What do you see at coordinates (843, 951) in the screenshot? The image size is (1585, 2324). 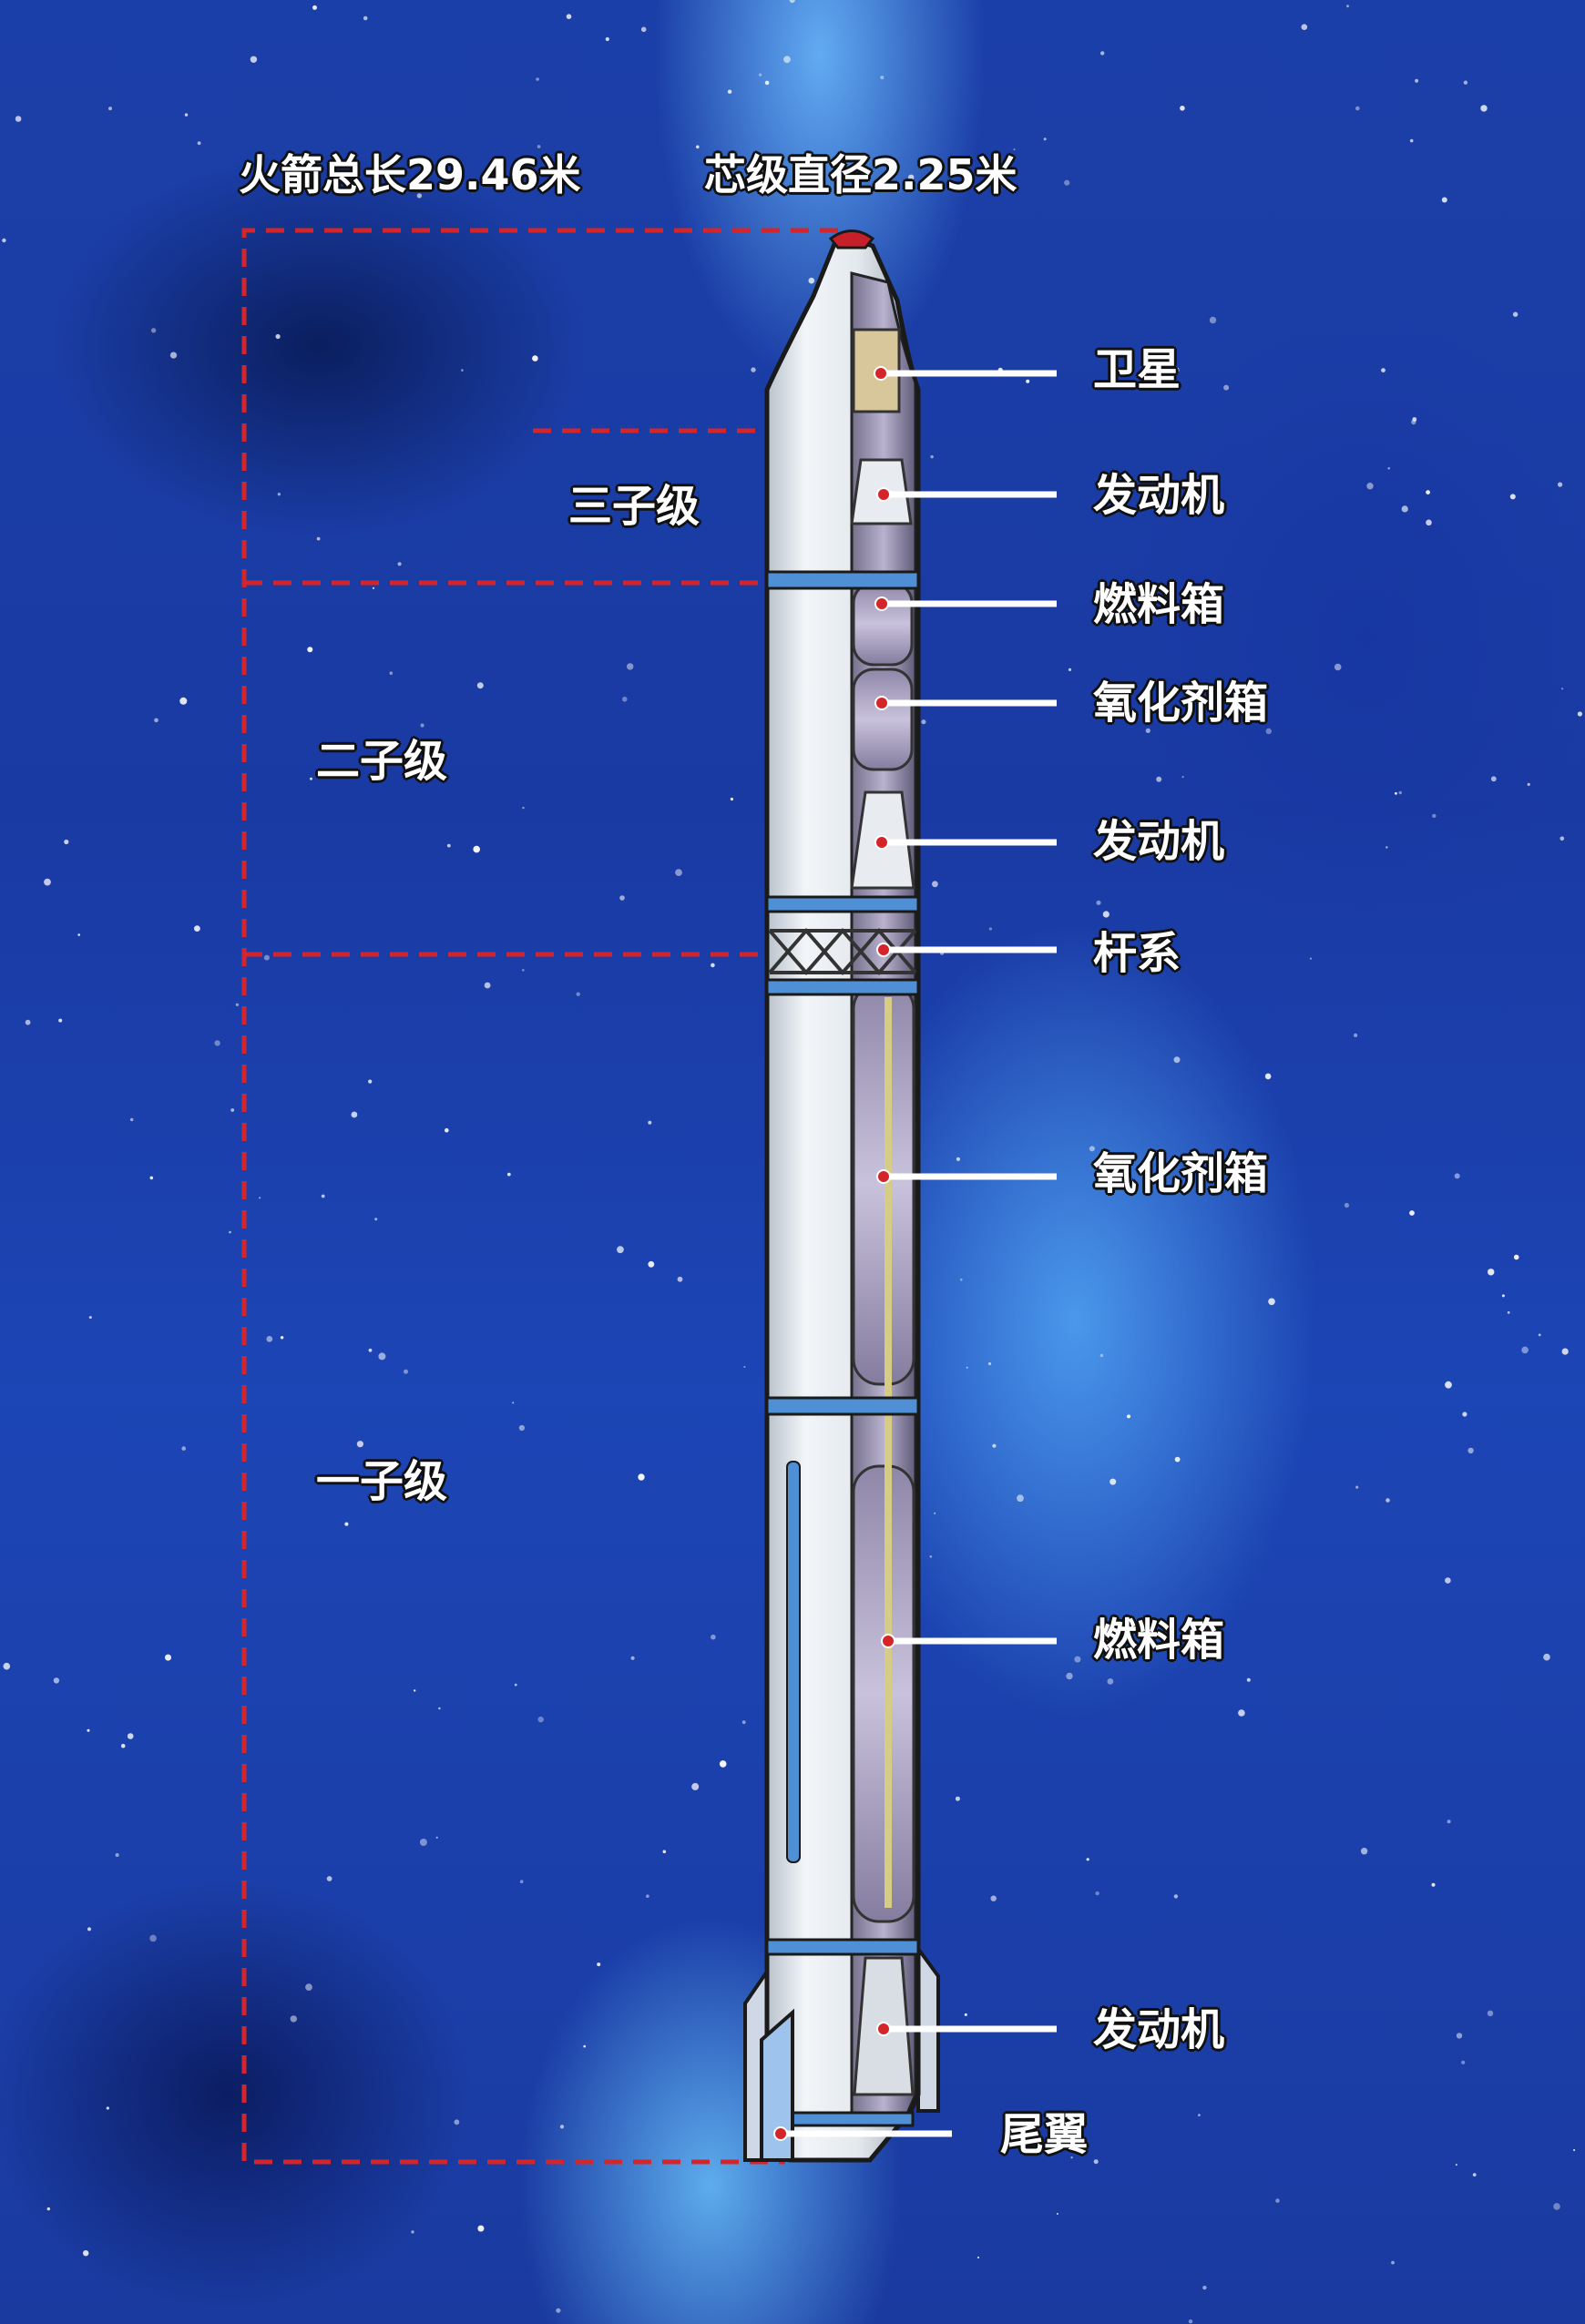 I see `interstage-truss` at bounding box center [843, 951].